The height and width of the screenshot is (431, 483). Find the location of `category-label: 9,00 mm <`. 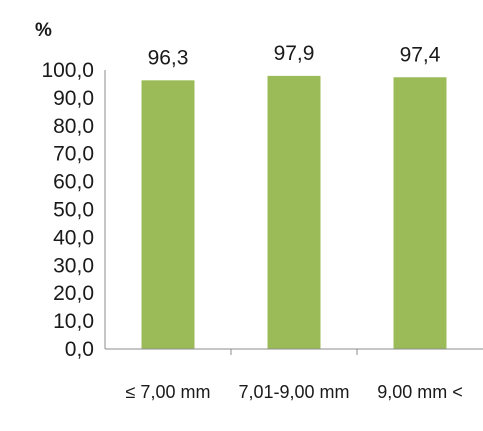

category-label: 9,00 mm < is located at coordinates (420, 392).